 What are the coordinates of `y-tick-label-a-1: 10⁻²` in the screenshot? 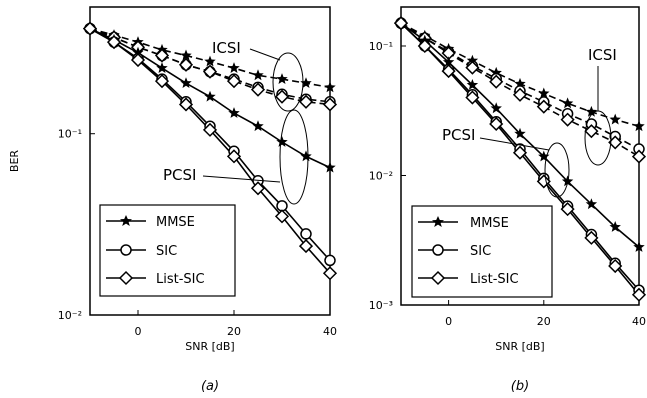 It's located at (70, 315).